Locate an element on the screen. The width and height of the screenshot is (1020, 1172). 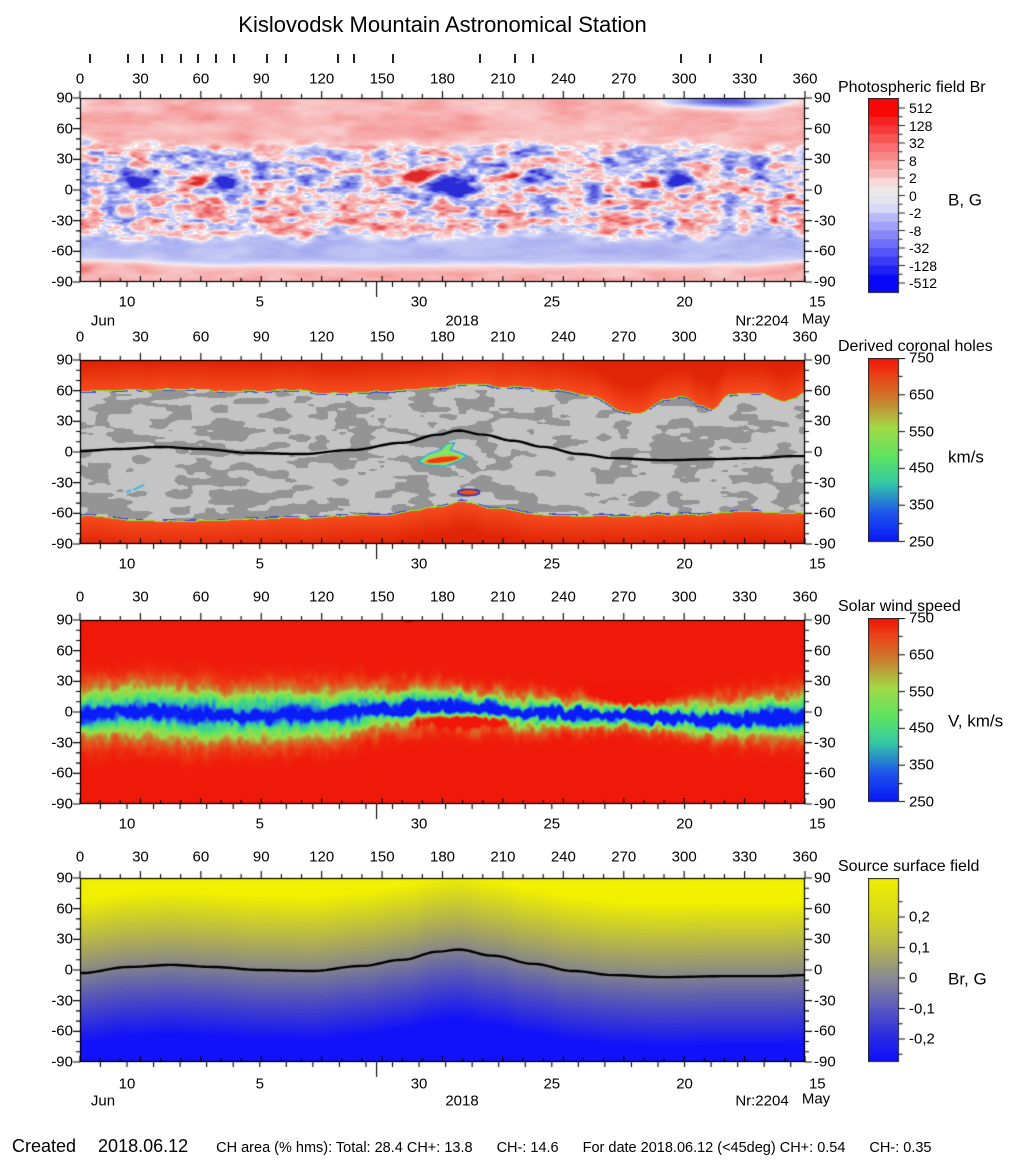
lon-axis-label: 330 is located at coordinates (745, 857).